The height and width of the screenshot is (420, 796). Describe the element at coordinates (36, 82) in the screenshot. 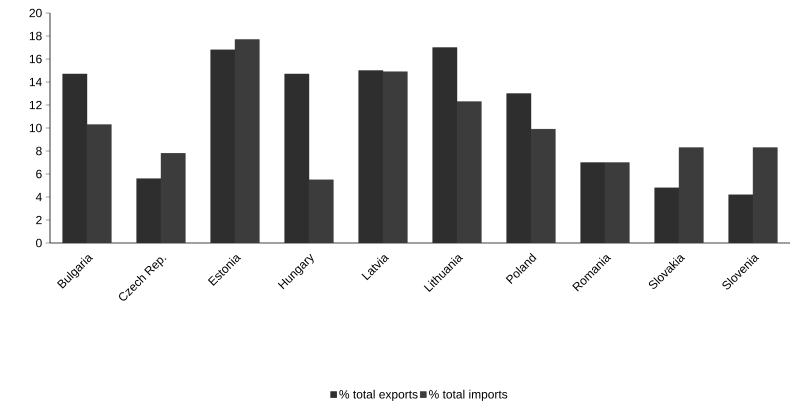

I see `y-tick-label: 14` at that location.